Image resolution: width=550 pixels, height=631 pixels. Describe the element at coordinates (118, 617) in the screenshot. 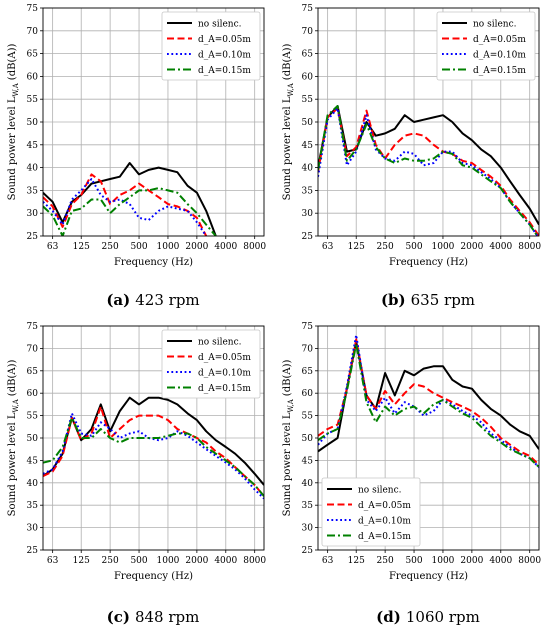

I see `panel-caption-label: (c)` at that location.